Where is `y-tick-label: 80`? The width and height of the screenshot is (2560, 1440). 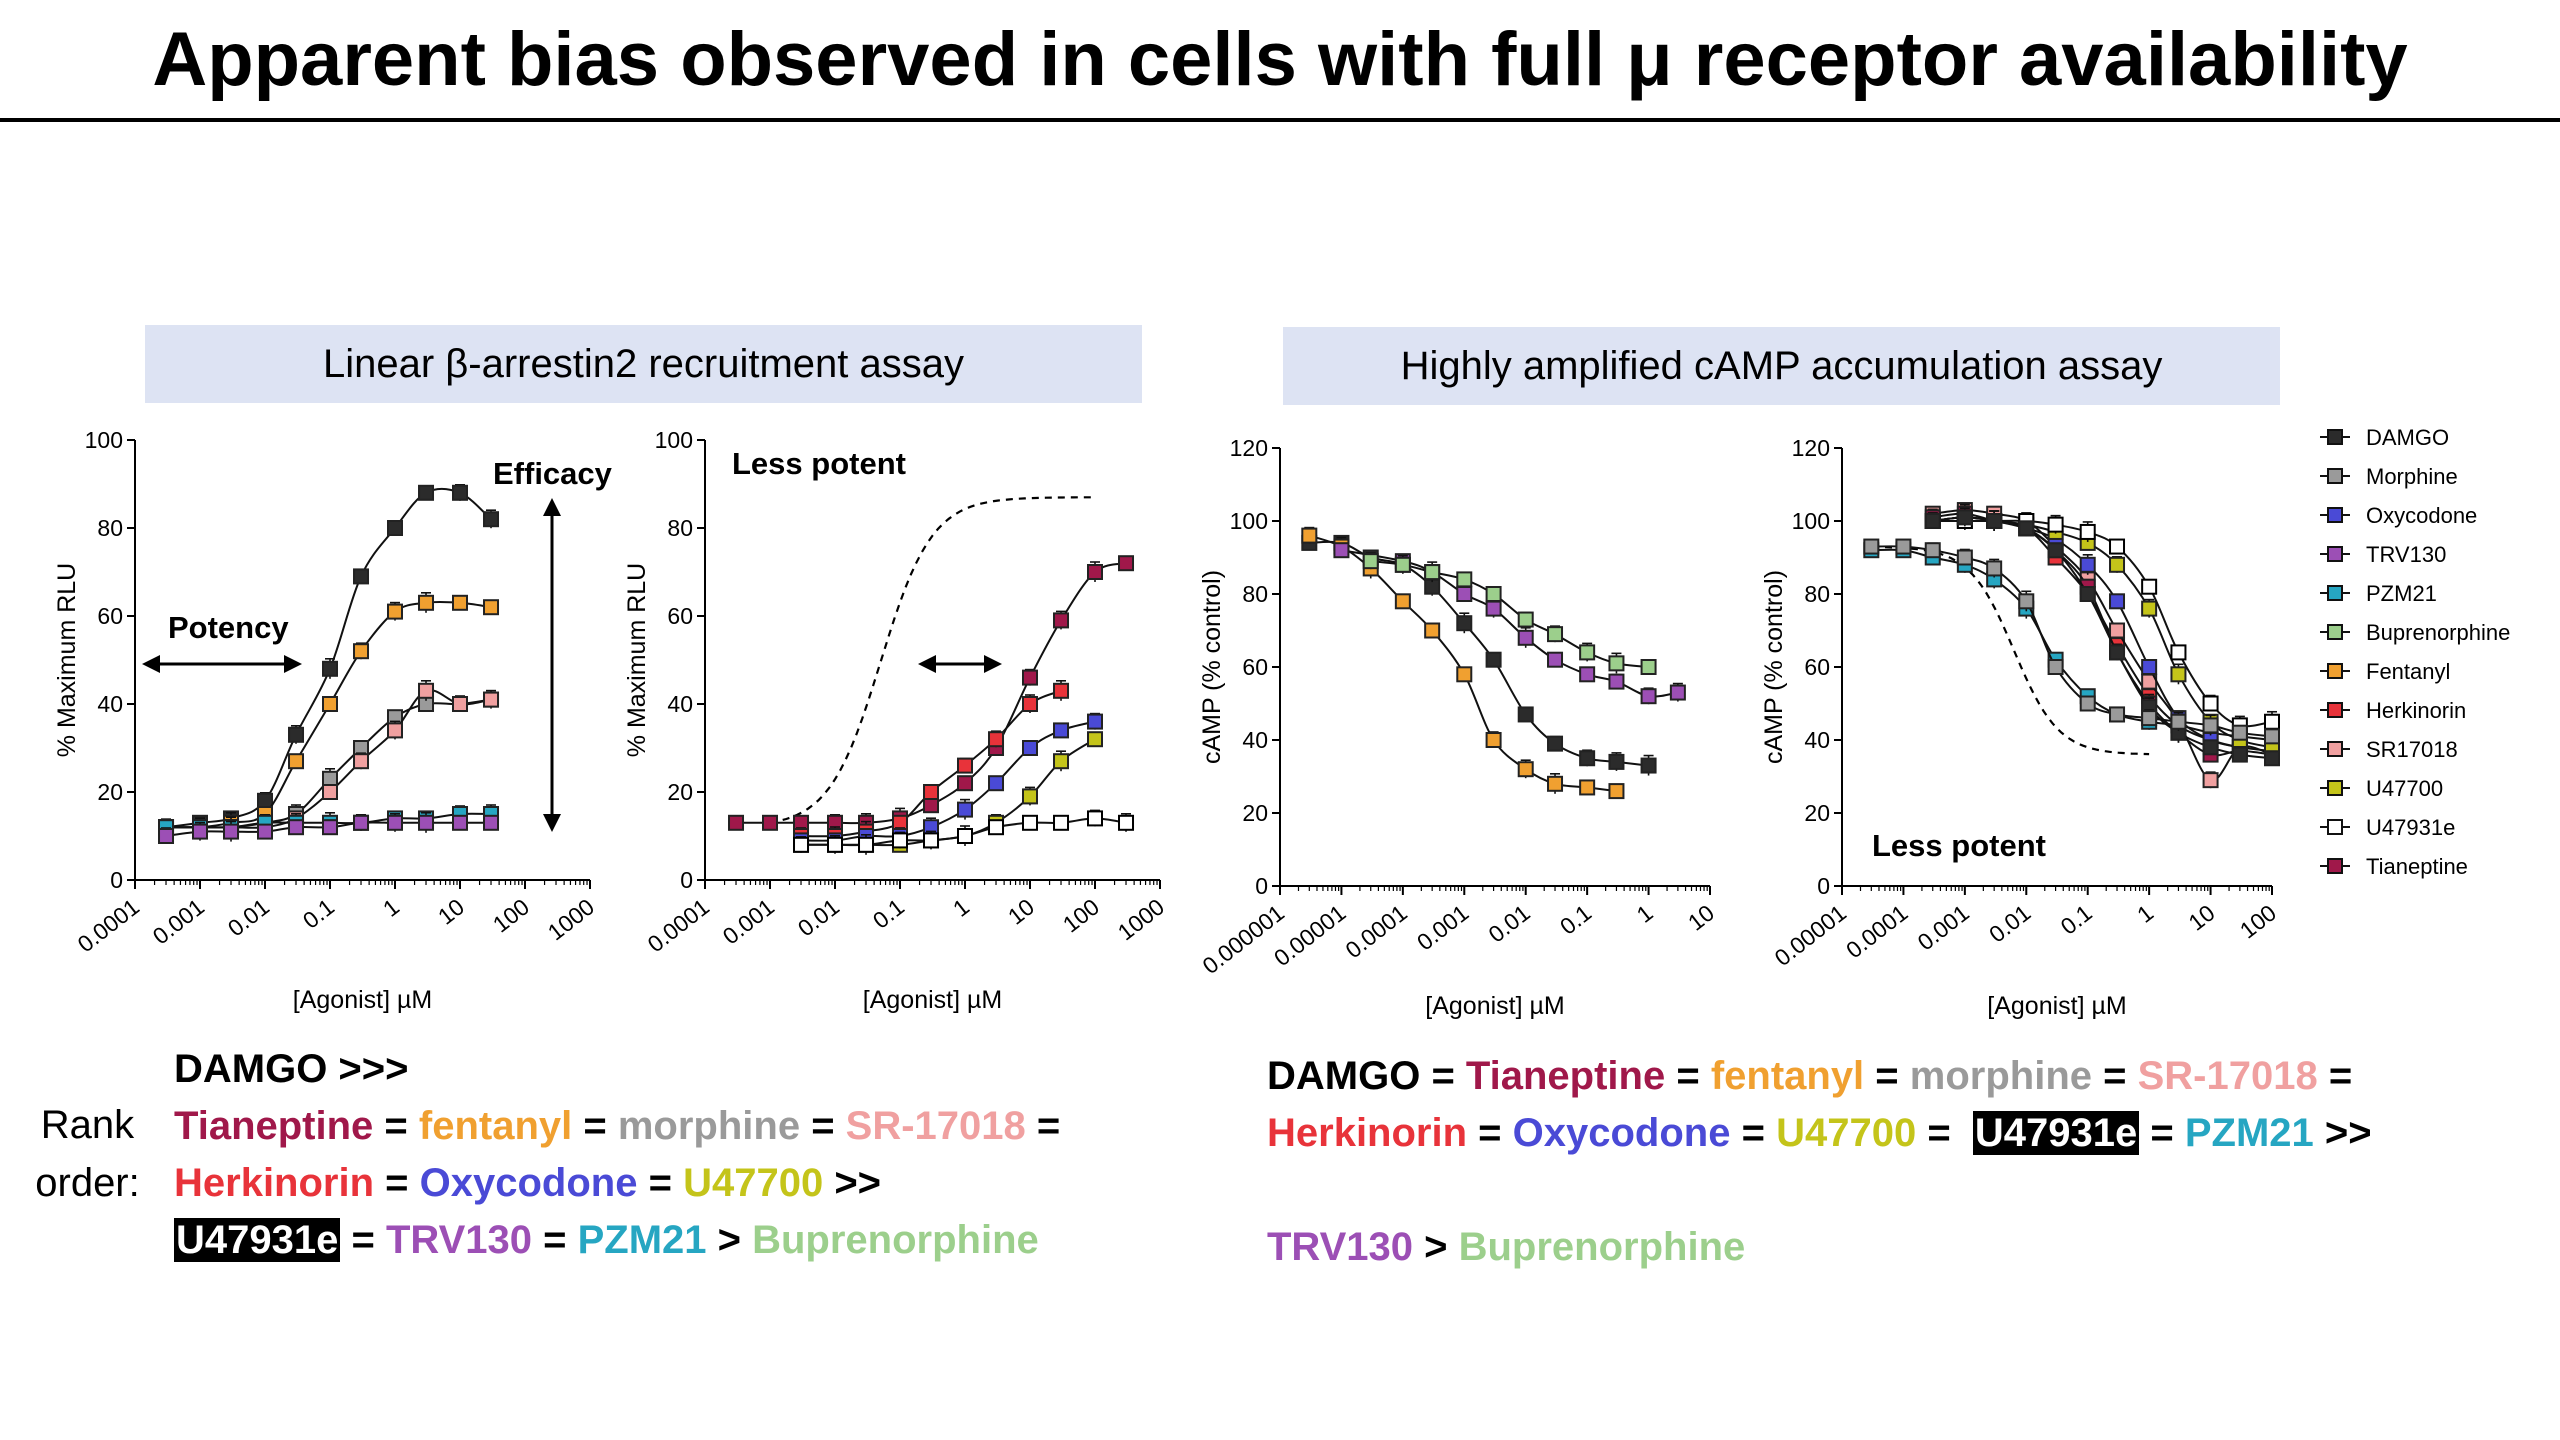
y-tick-label: 80 is located at coordinates (110, 528).